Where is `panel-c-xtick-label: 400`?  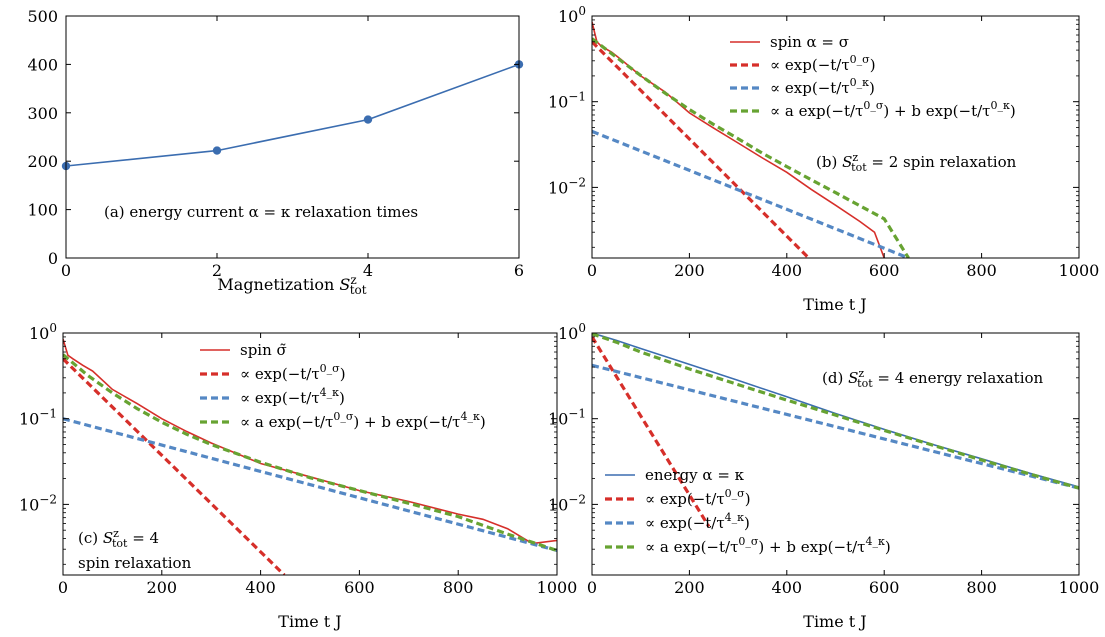
panel-c-xtick-label: 400 is located at coordinates (260, 587).